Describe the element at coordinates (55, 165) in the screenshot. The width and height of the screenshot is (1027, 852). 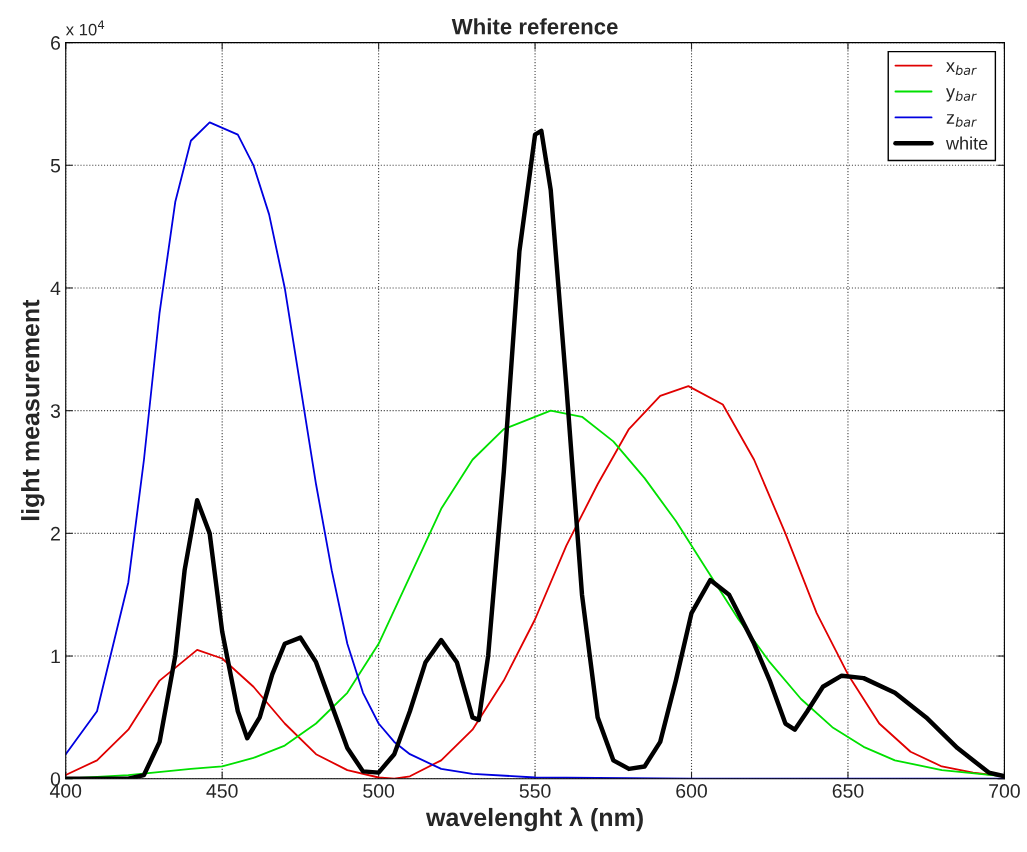
I see `y-tick-label: 5` at that location.